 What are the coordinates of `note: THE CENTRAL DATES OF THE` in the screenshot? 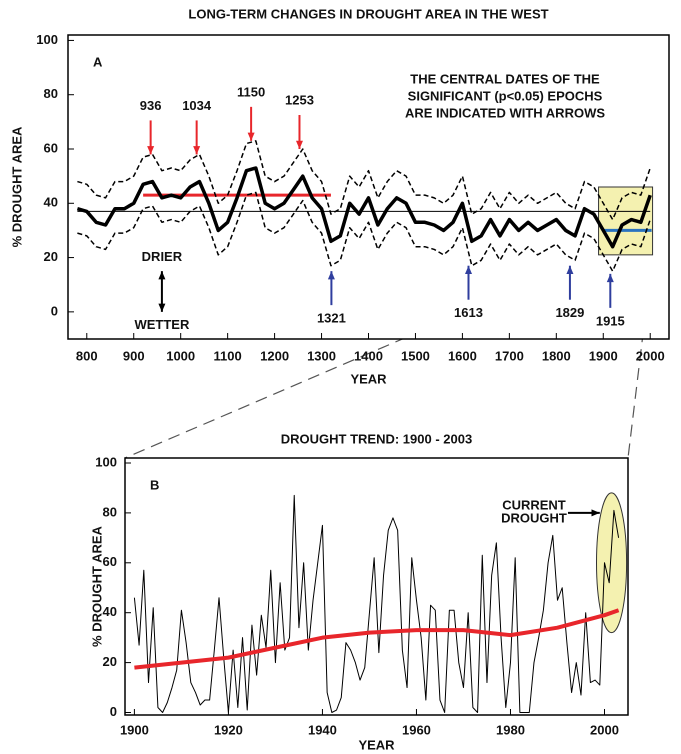 It's located at (505, 78).